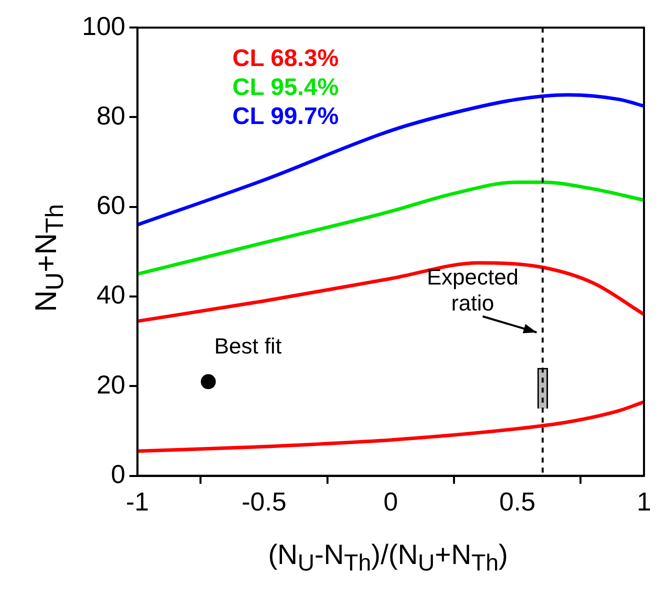 Image resolution: width=666 pixels, height=593 pixels. What do you see at coordinates (472, 290) in the screenshot?
I see `annotation: Expected ratio` at bounding box center [472, 290].